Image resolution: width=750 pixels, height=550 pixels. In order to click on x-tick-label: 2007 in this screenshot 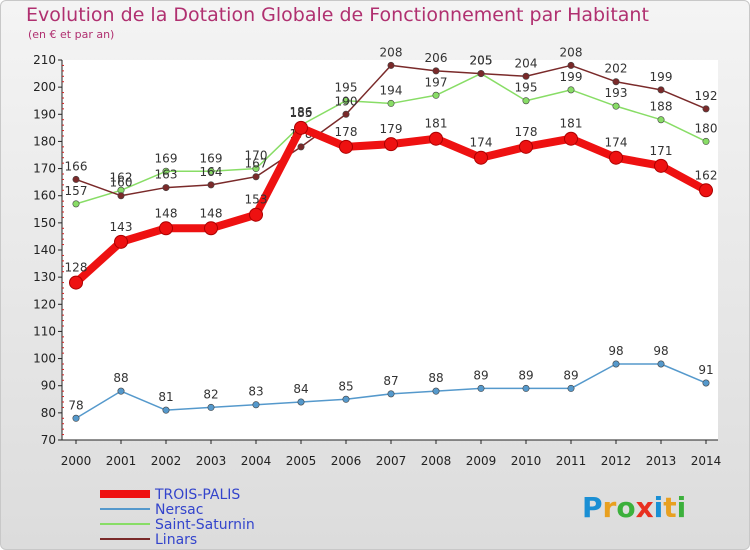, I will do `click(391, 461)`.